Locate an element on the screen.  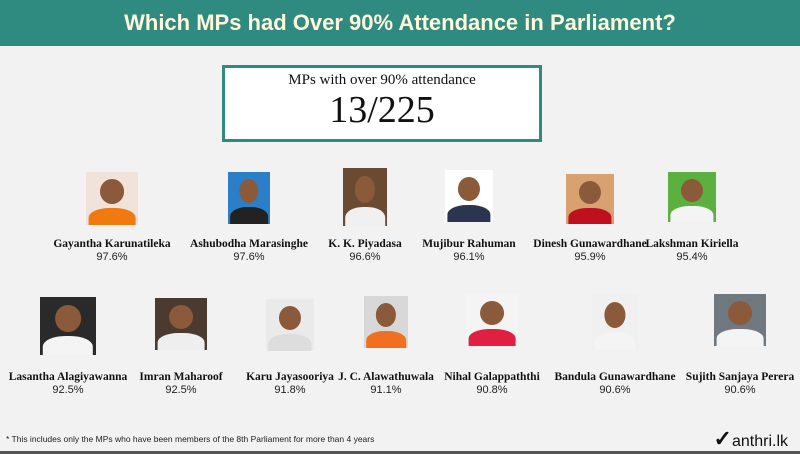
mp-attendance: 95.9% is located at coordinates (590, 257).